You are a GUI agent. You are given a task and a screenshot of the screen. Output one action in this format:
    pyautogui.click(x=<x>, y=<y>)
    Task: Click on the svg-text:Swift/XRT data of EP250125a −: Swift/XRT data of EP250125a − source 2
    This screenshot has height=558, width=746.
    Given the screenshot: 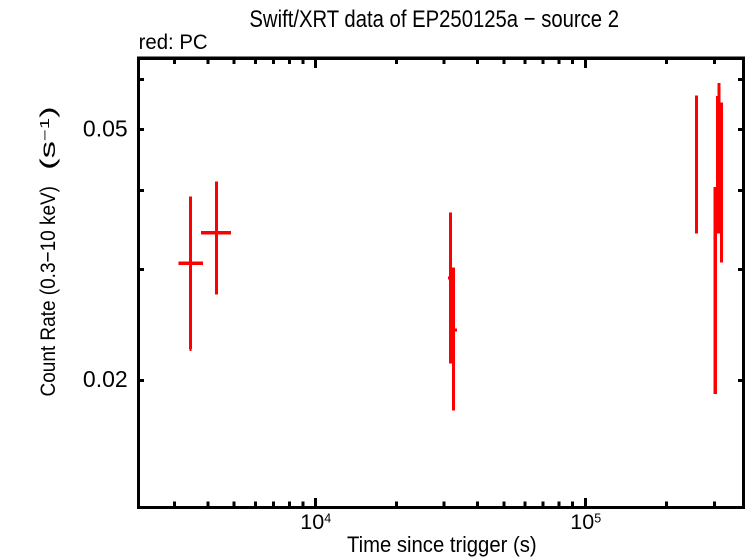 What is the action you would take?
    pyautogui.click(x=434, y=19)
    